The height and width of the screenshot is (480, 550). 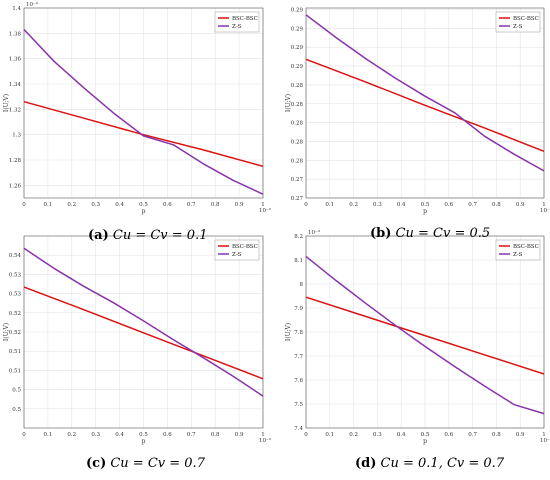 What do you see at coordinates (15, 256) in the screenshot?
I see `y-tick-label: 0.54` at bounding box center [15, 256].